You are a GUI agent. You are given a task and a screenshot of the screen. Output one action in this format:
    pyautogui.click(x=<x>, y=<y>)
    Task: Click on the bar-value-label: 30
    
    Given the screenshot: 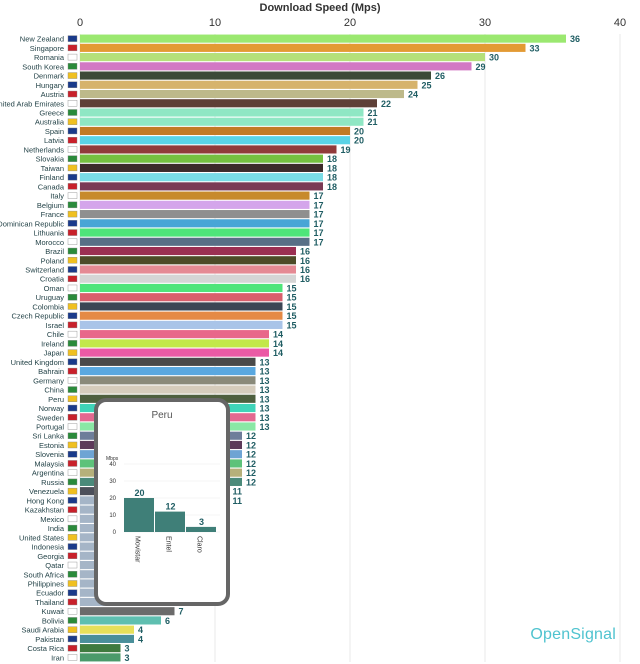 What is the action you would take?
    pyautogui.click(x=494, y=58)
    